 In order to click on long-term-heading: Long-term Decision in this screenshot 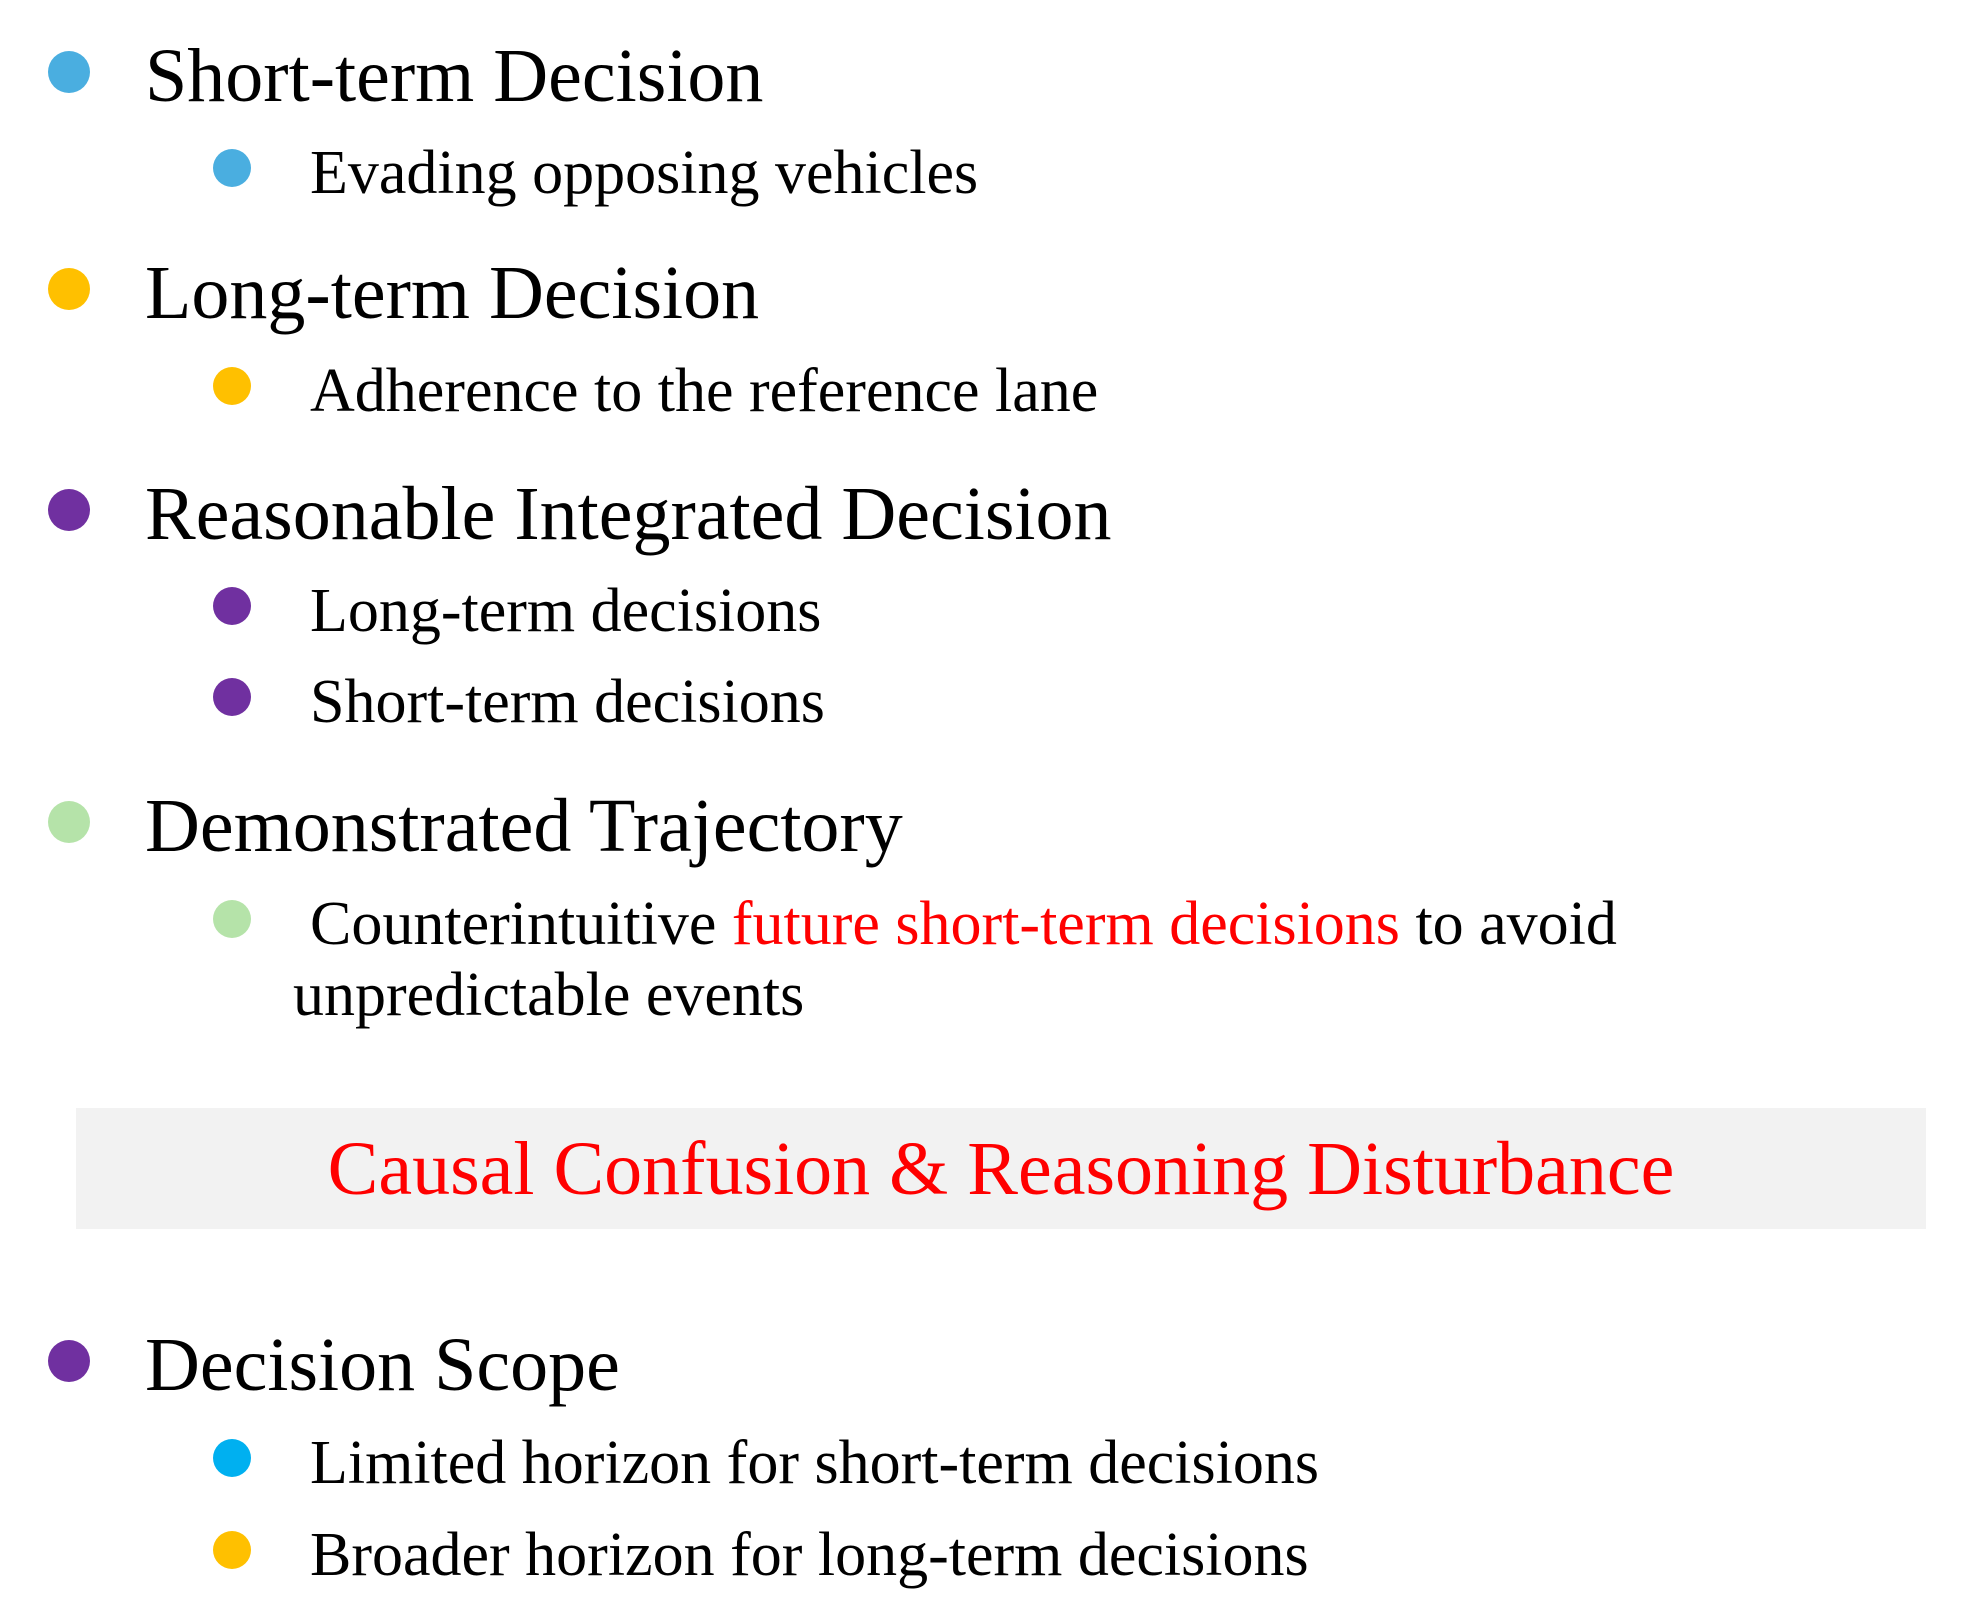, I will do `click(452, 293)`.